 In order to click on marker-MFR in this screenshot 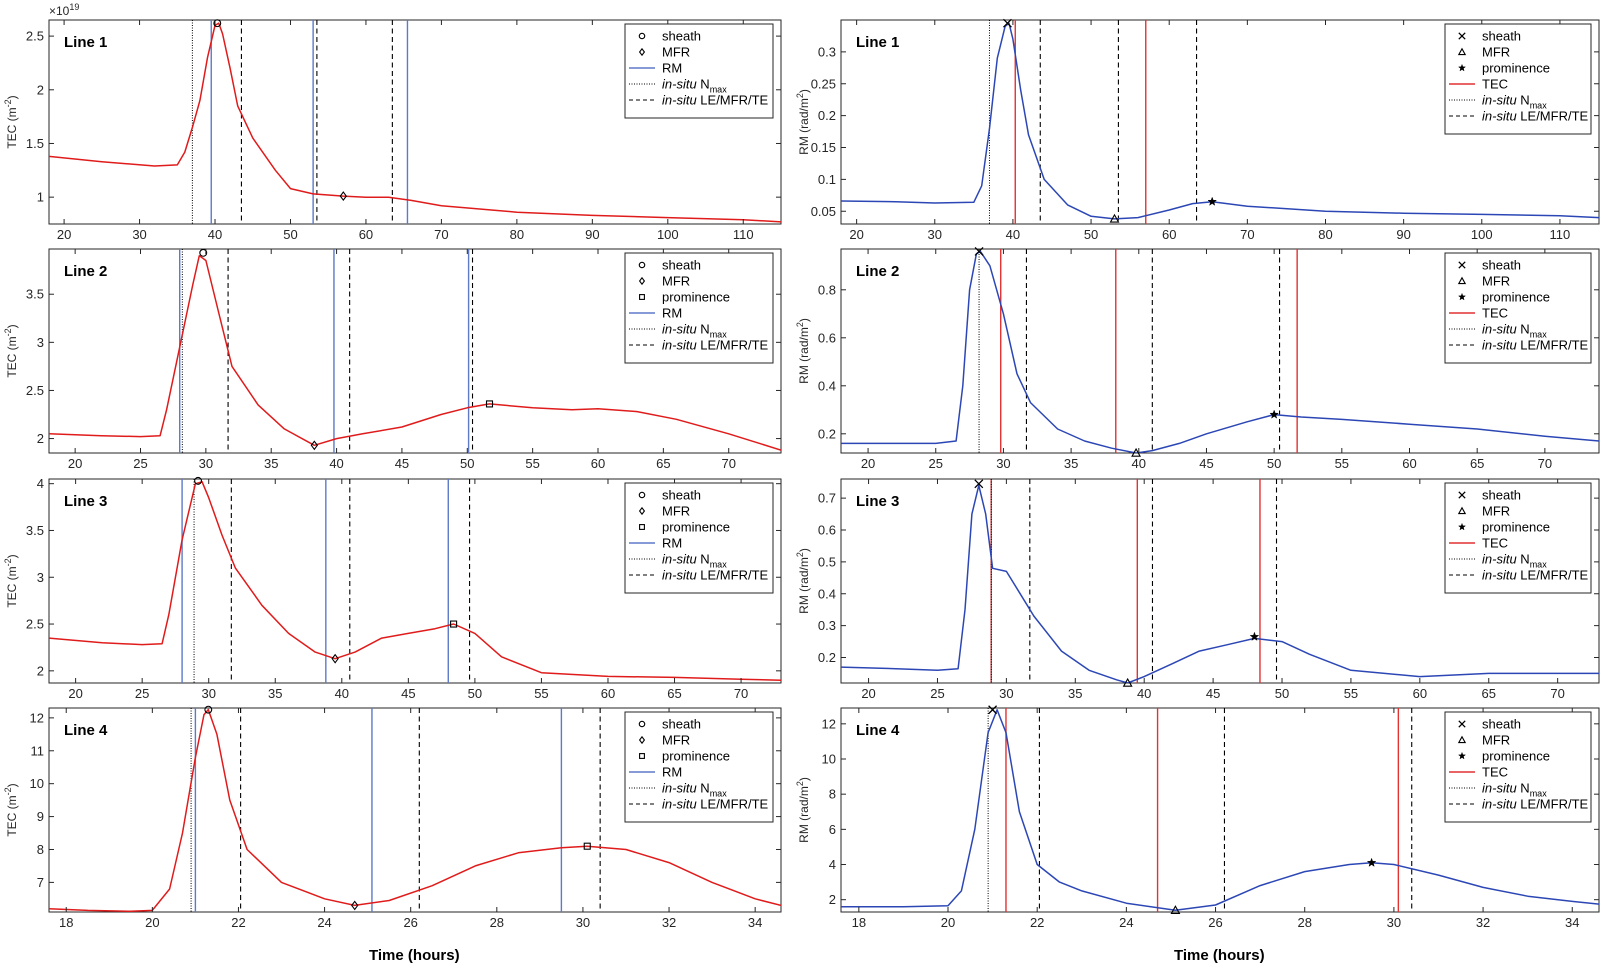, I will do `click(343, 196)`.